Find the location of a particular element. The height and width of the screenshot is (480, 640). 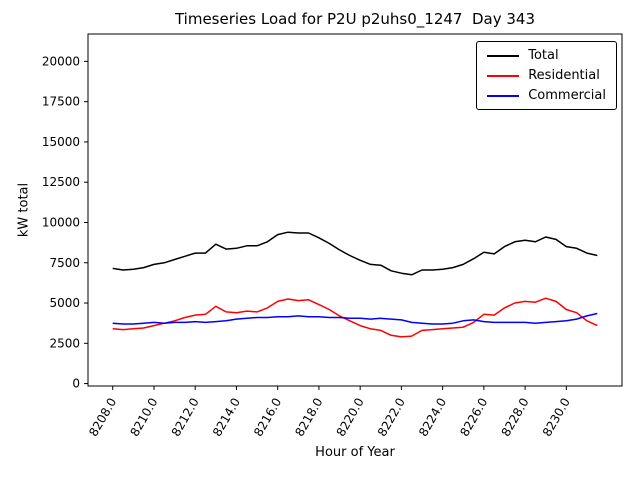

x-tick-label: 8220.0 is located at coordinates (350, 417).